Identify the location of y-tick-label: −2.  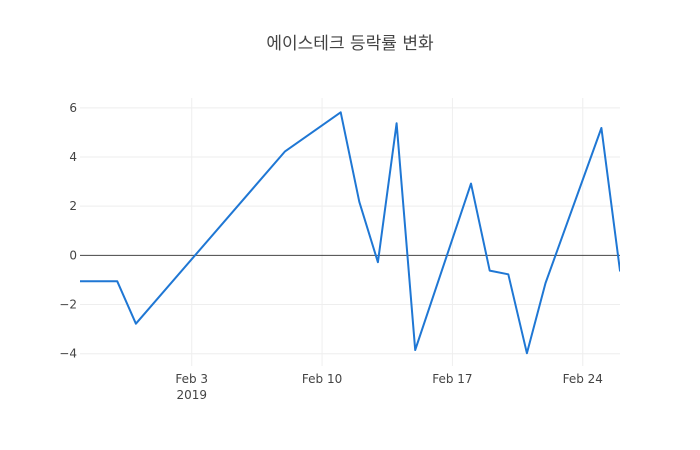
(68, 305).